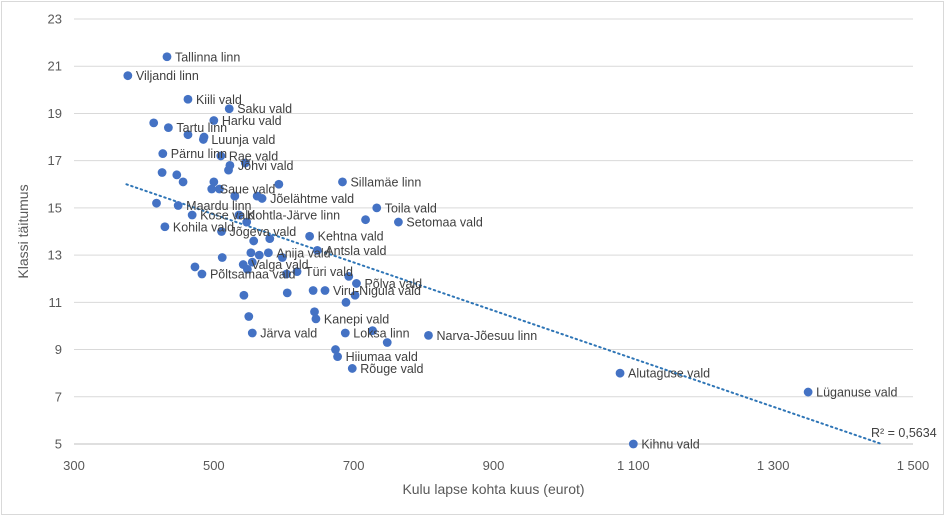  I want to click on y-tick-label: 7, so click(58, 396).